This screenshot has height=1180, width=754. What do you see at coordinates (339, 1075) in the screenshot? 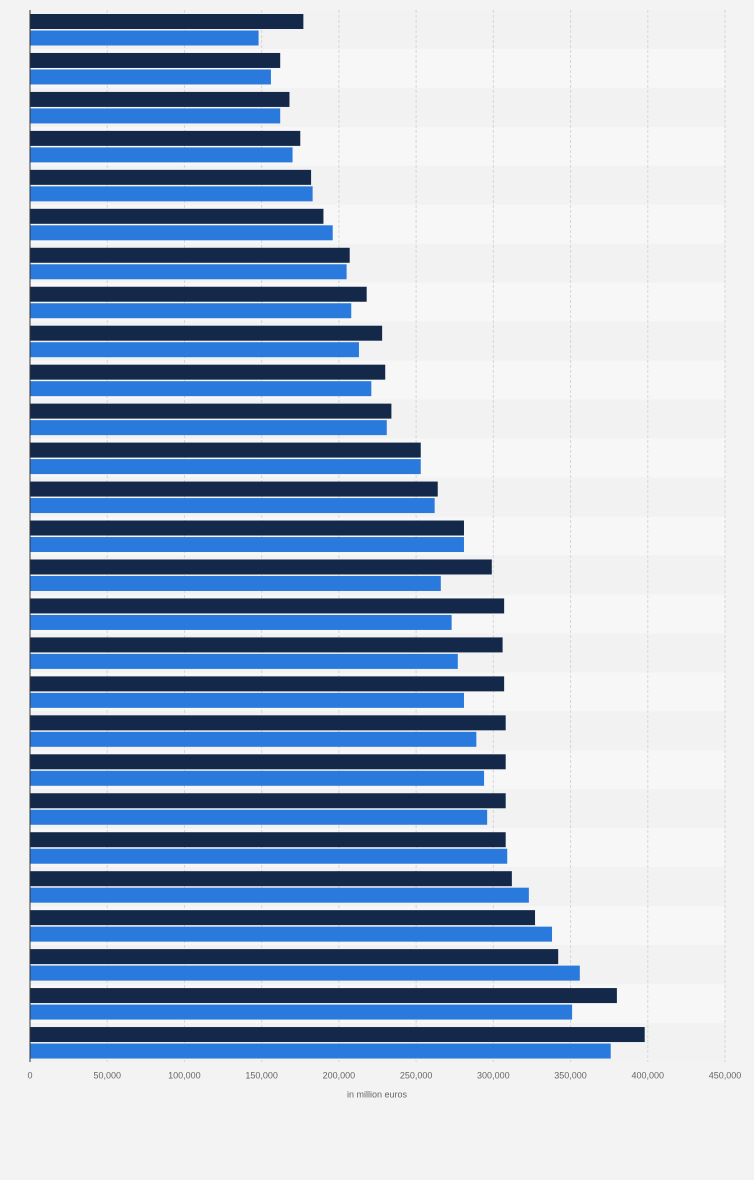
I see `x-tick-label: 200,000` at bounding box center [339, 1075].